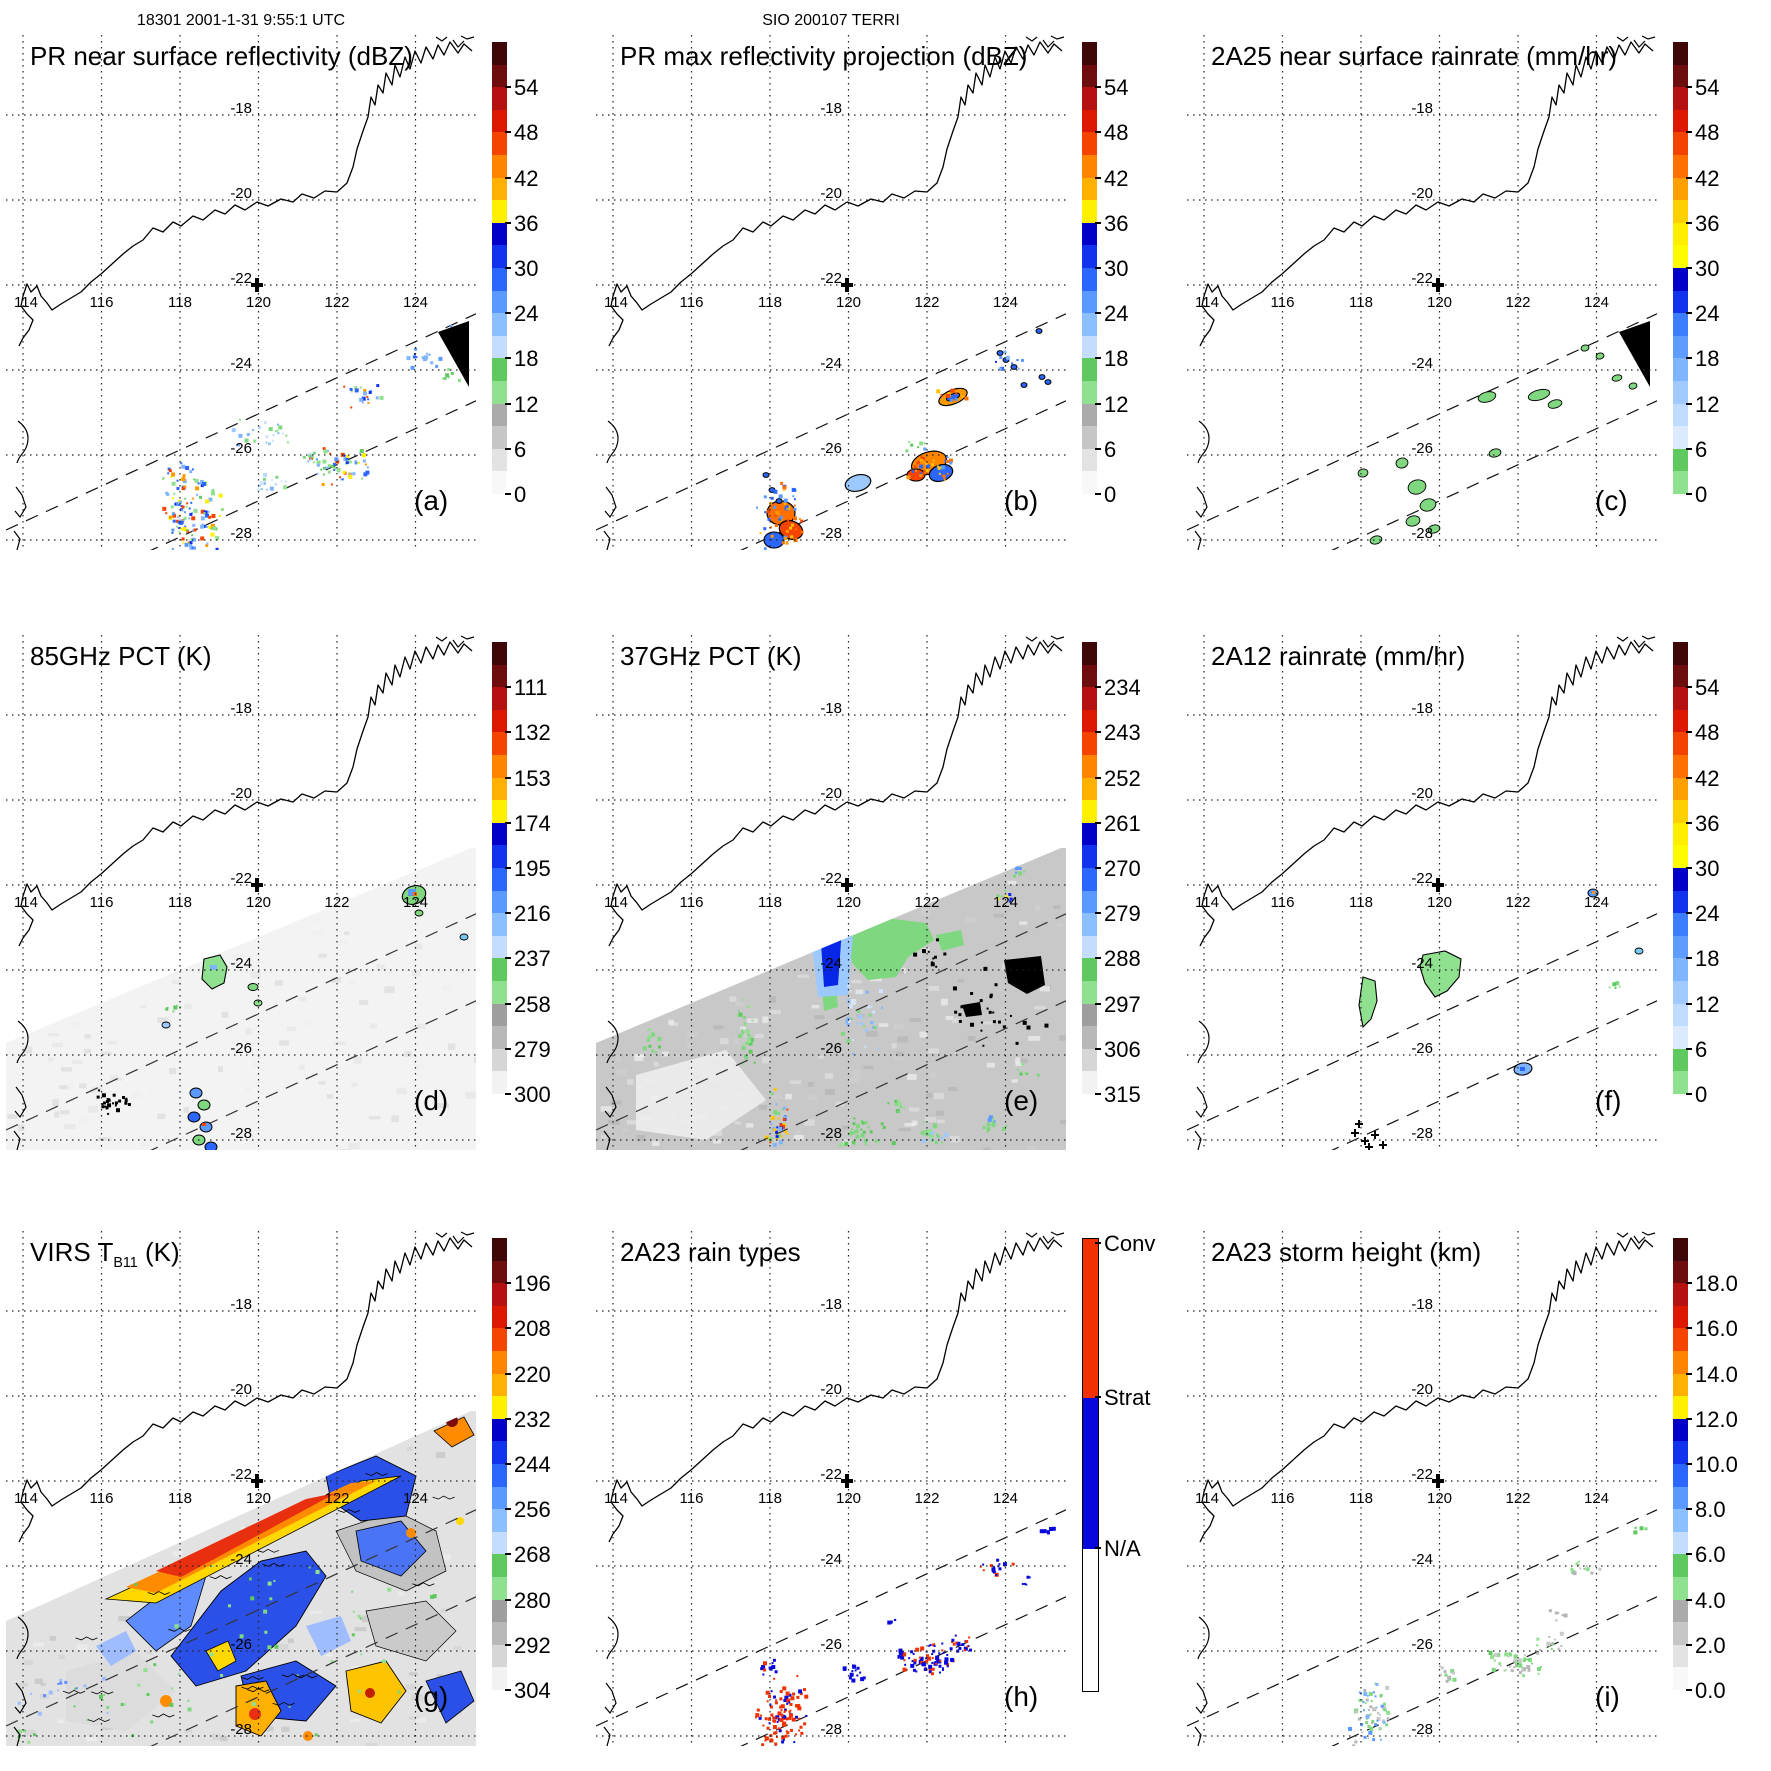  What do you see at coordinates (241, 1004) in the screenshot?
I see `swath-texture` at bounding box center [241, 1004].